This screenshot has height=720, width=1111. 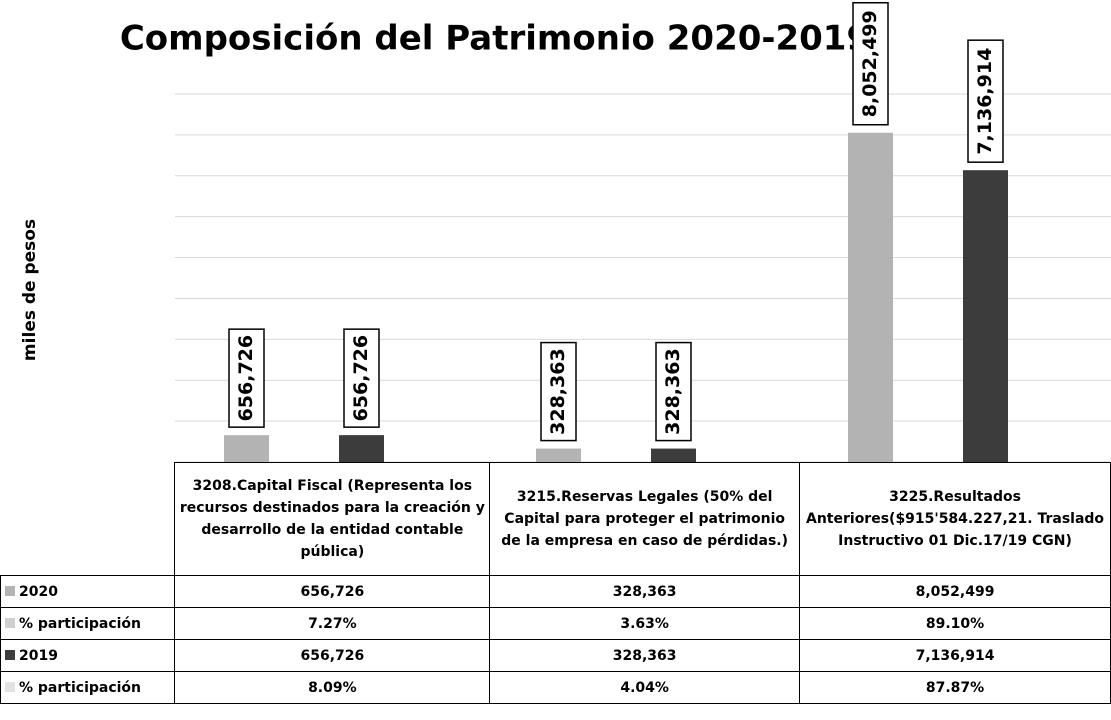 I want to click on table-value: 8,052,499, so click(x=955, y=591).